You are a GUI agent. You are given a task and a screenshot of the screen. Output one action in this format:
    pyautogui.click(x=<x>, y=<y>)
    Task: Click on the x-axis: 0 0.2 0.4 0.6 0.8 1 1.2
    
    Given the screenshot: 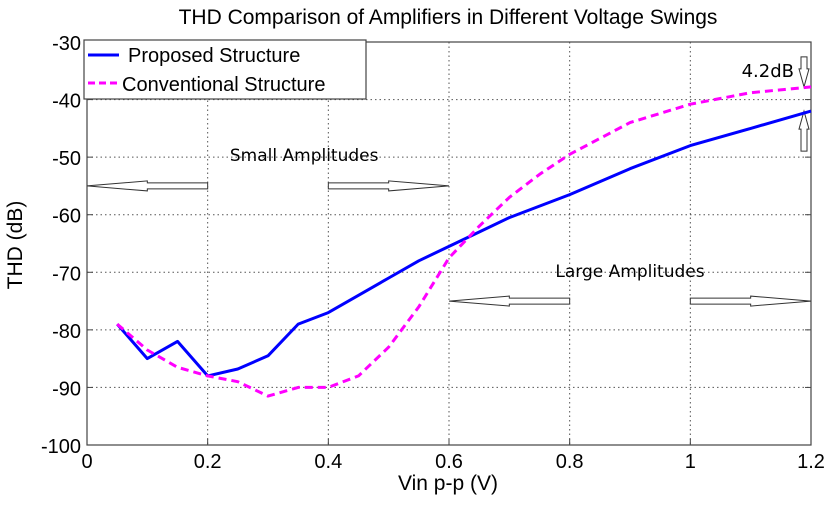 What is the action you would take?
    pyautogui.click(x=453, y=456)
    